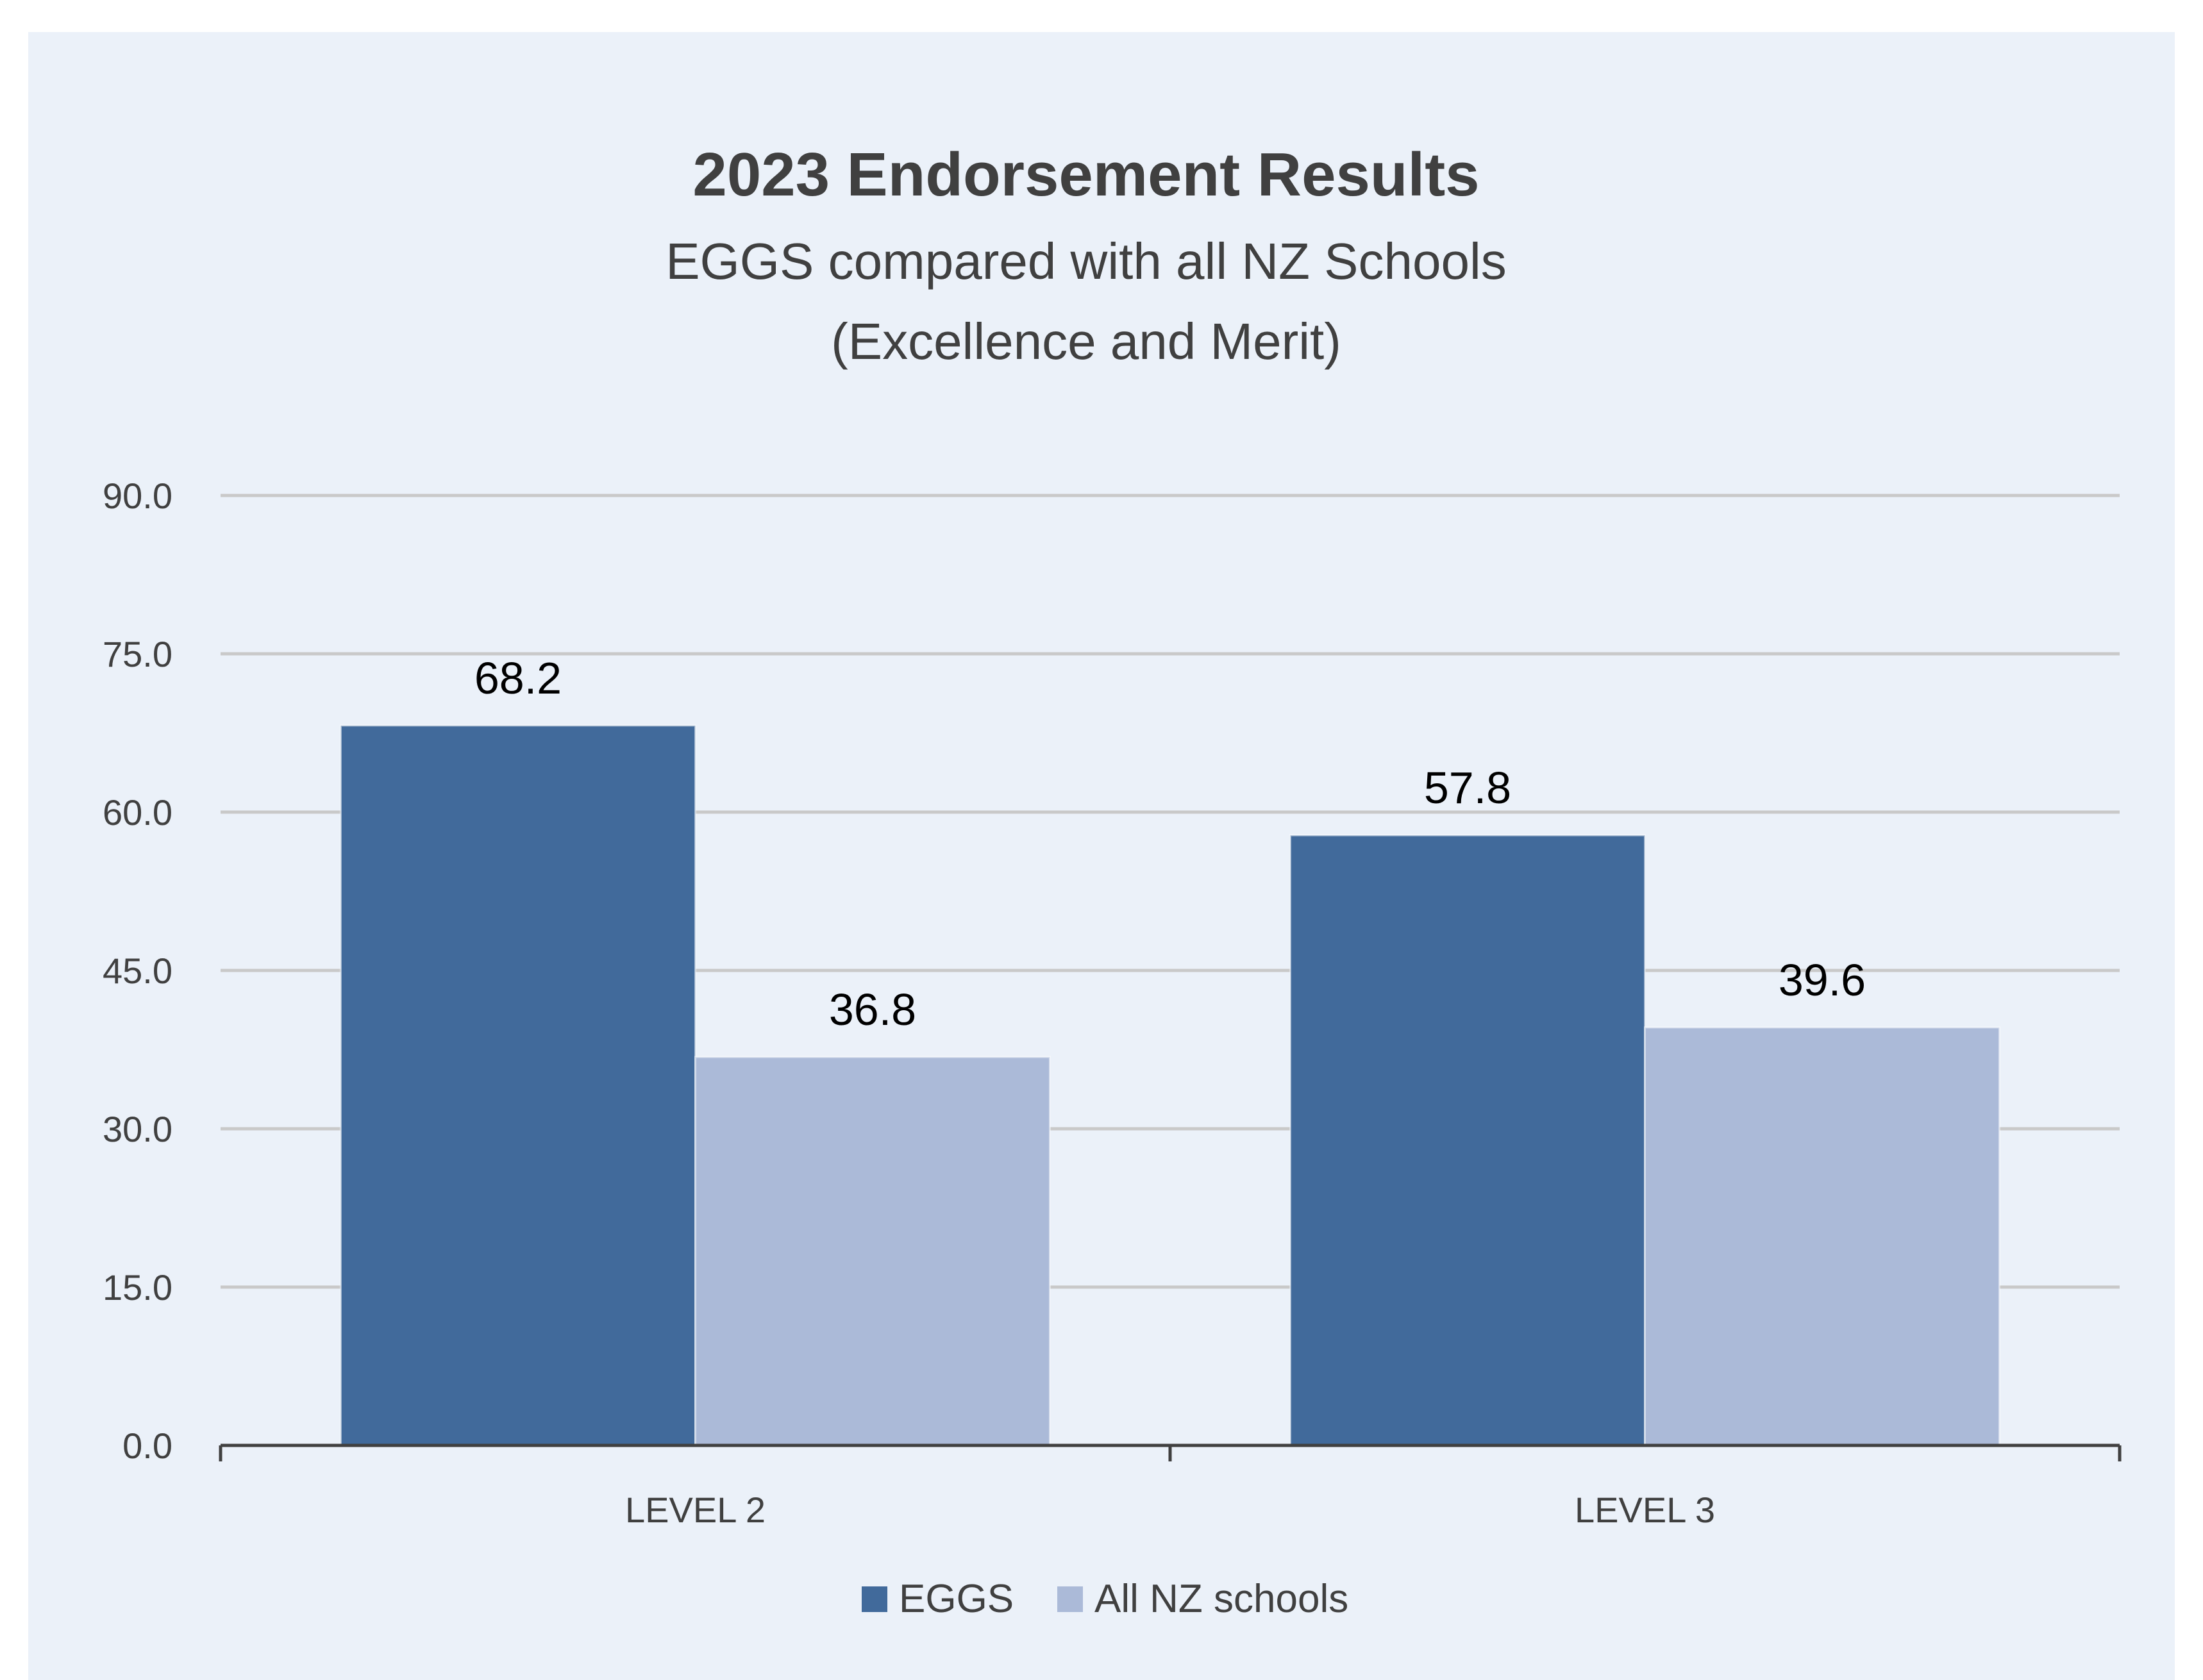 The width and height of the screenshot is (2203, 1680). I want to click on data-label: 36.8, so click(872, 1010).